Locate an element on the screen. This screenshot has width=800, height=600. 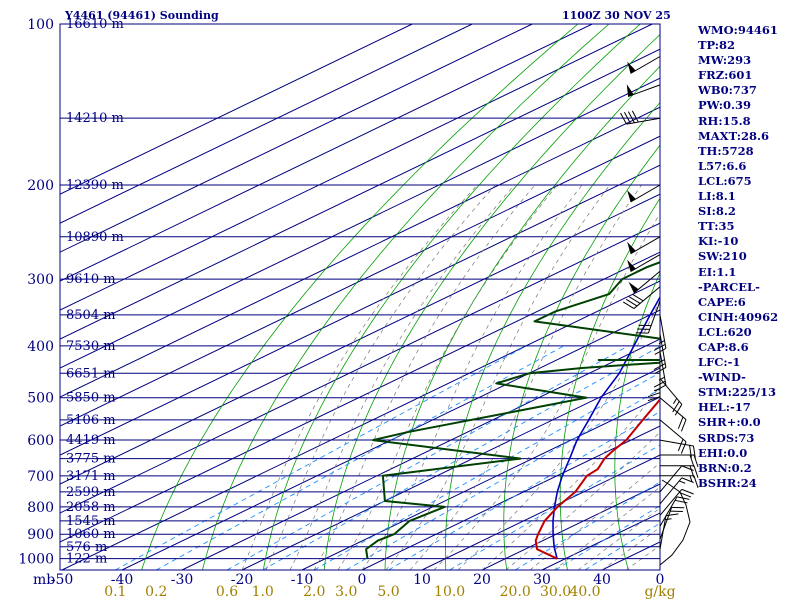
mixing-ratio-tick-label: 10.0 is located at coordinates (449, 592).